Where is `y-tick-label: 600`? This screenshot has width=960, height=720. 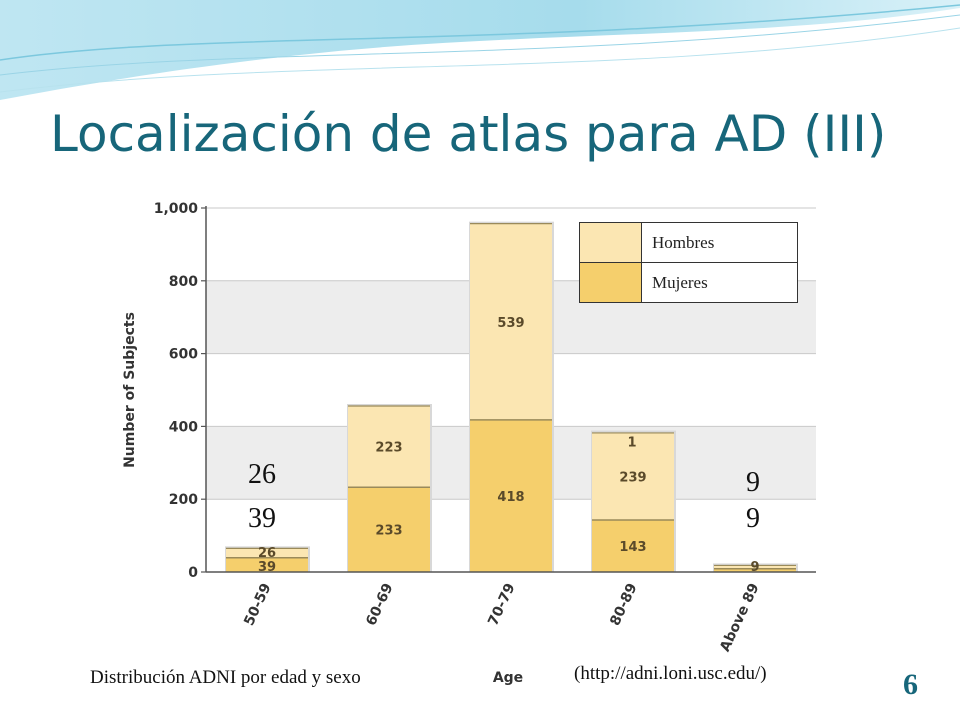
y-tick-label: 600 is located at coordinates (183, 355).